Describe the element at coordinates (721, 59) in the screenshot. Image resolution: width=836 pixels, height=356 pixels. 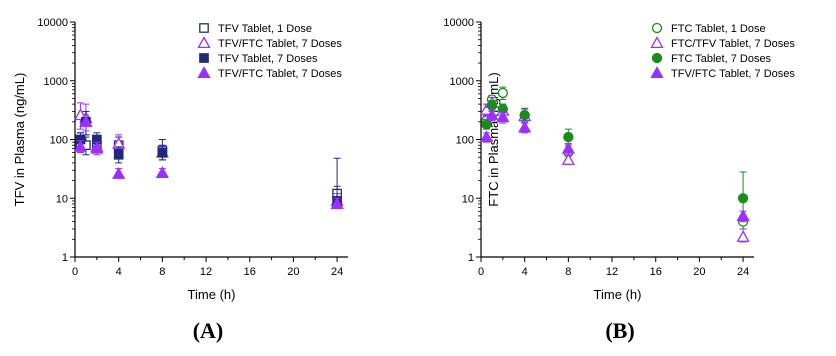
I see `legend-label: FTC Tablet, 7 Doses` at that location.